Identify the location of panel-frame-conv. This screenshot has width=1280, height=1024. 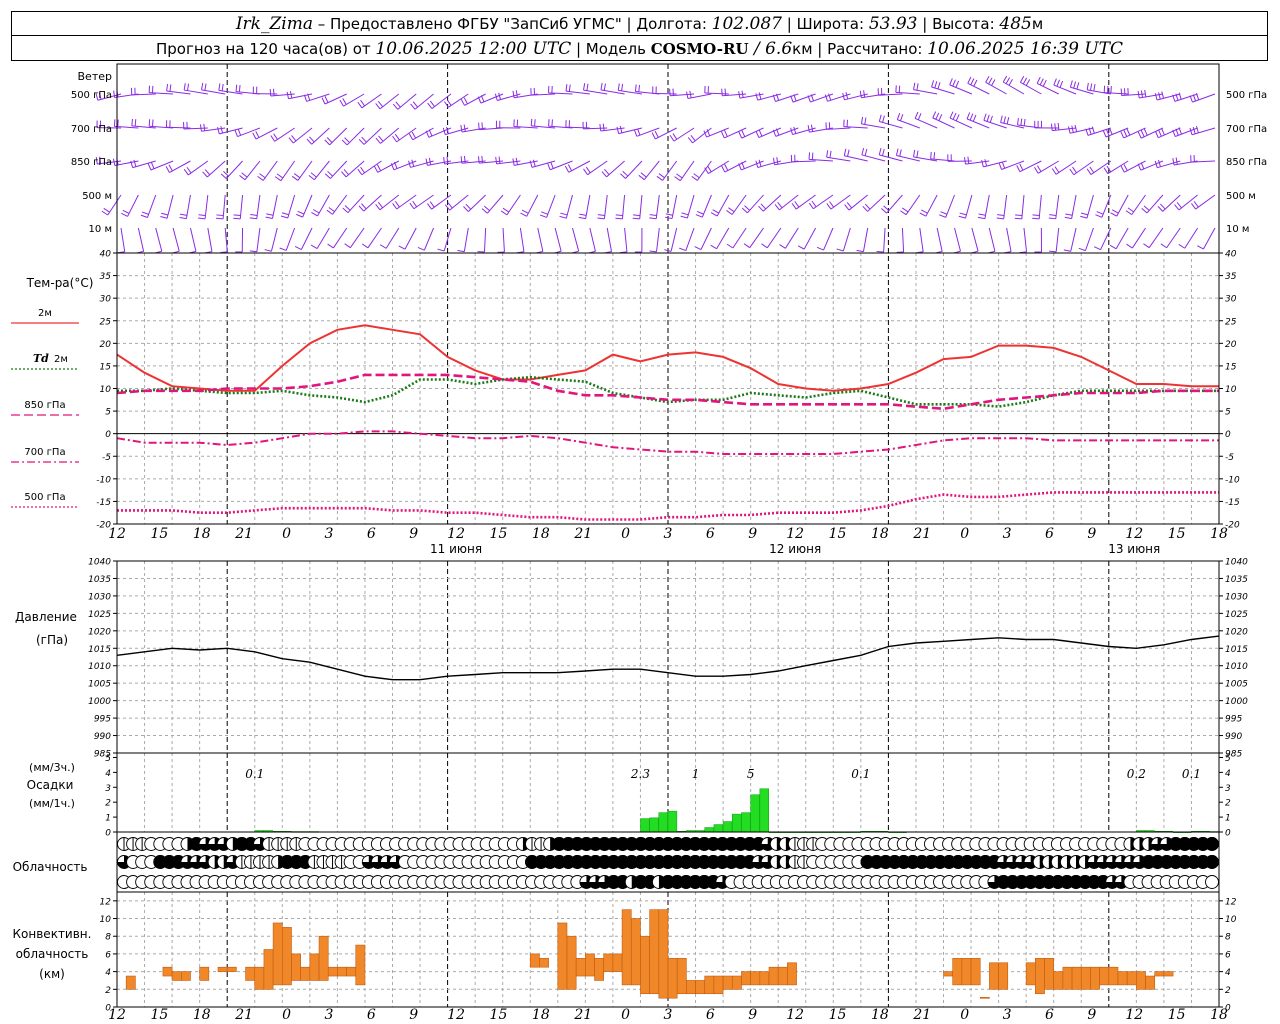
(668, 949).